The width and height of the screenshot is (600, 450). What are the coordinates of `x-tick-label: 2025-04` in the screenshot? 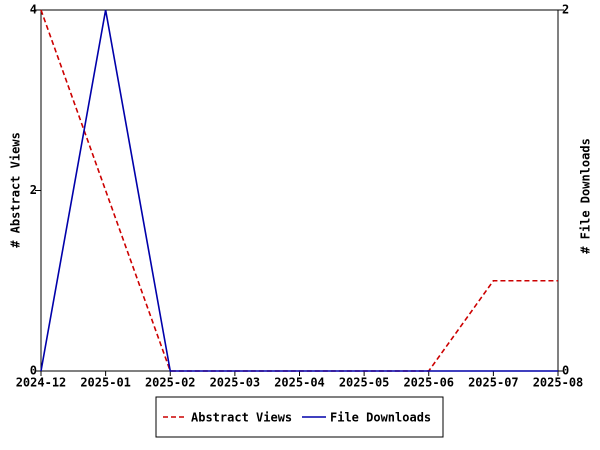 It's located at (299, 383).